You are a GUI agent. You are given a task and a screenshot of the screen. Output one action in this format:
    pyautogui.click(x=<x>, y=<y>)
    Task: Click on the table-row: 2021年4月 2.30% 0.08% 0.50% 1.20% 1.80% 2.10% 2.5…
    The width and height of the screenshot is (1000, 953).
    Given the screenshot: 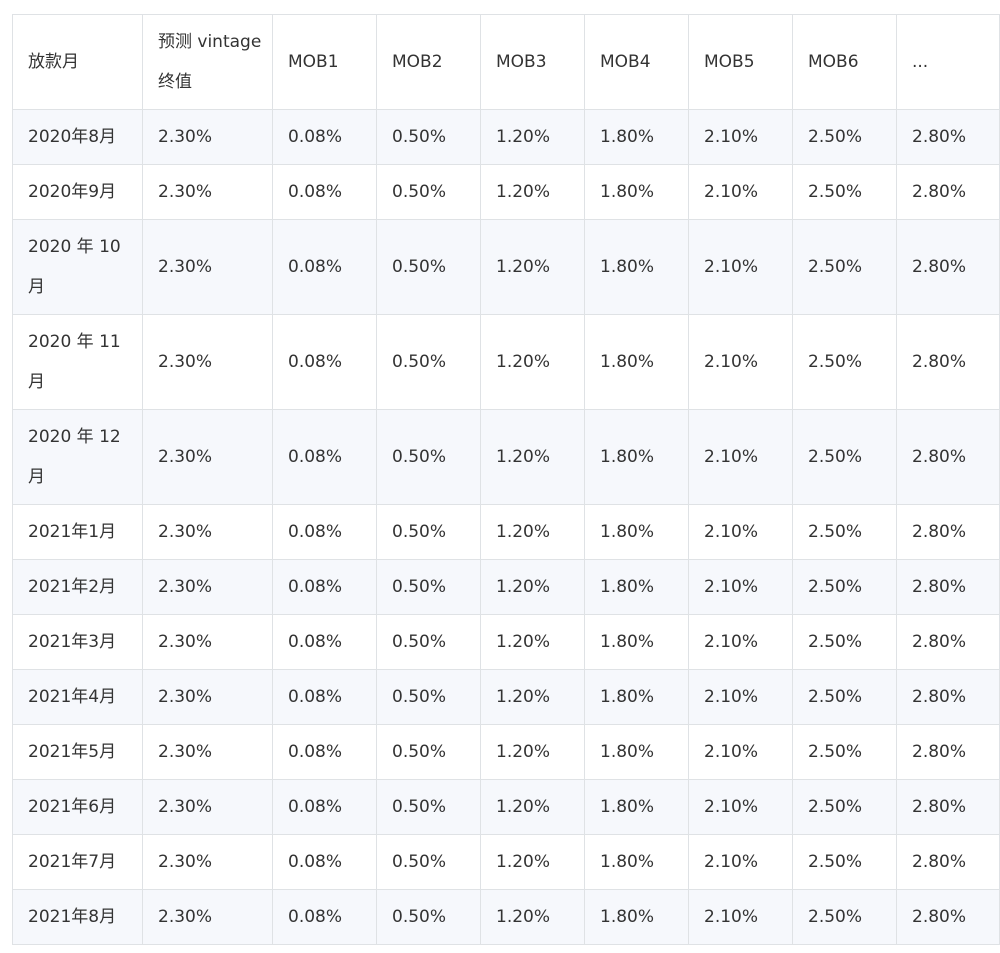 What is the action you would take?
    pyautogui.click(x=506, y=697)
    